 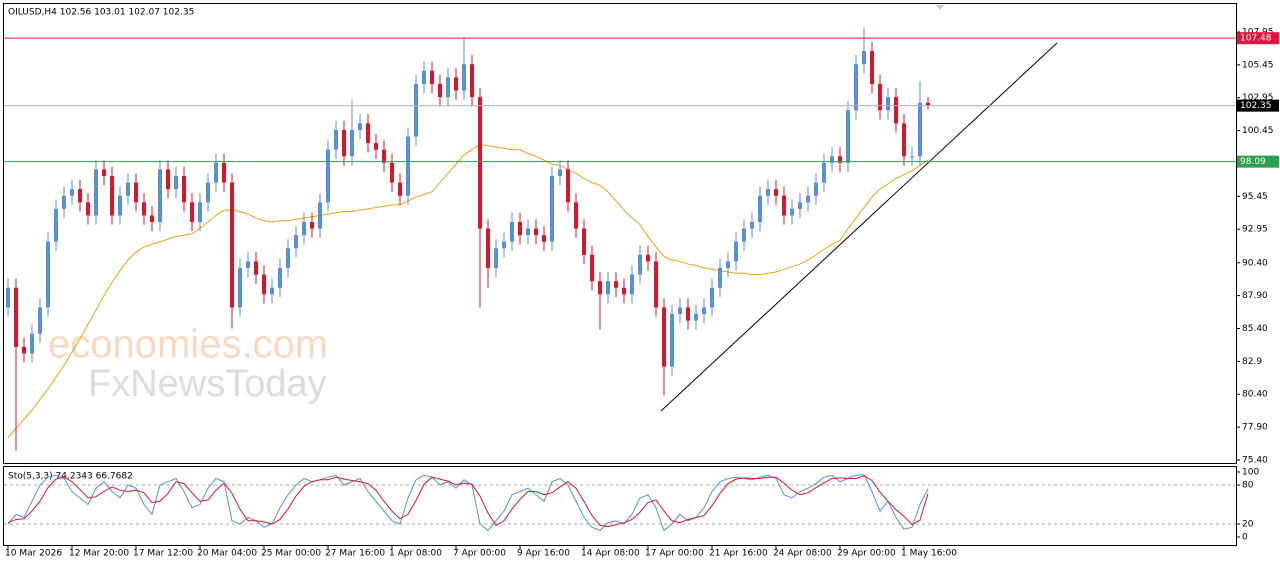 What do you see at coordinates (1250, 473) in the screenshot?
I see `oscillator-tick-label: 100` at bounding box center [1250, 473].